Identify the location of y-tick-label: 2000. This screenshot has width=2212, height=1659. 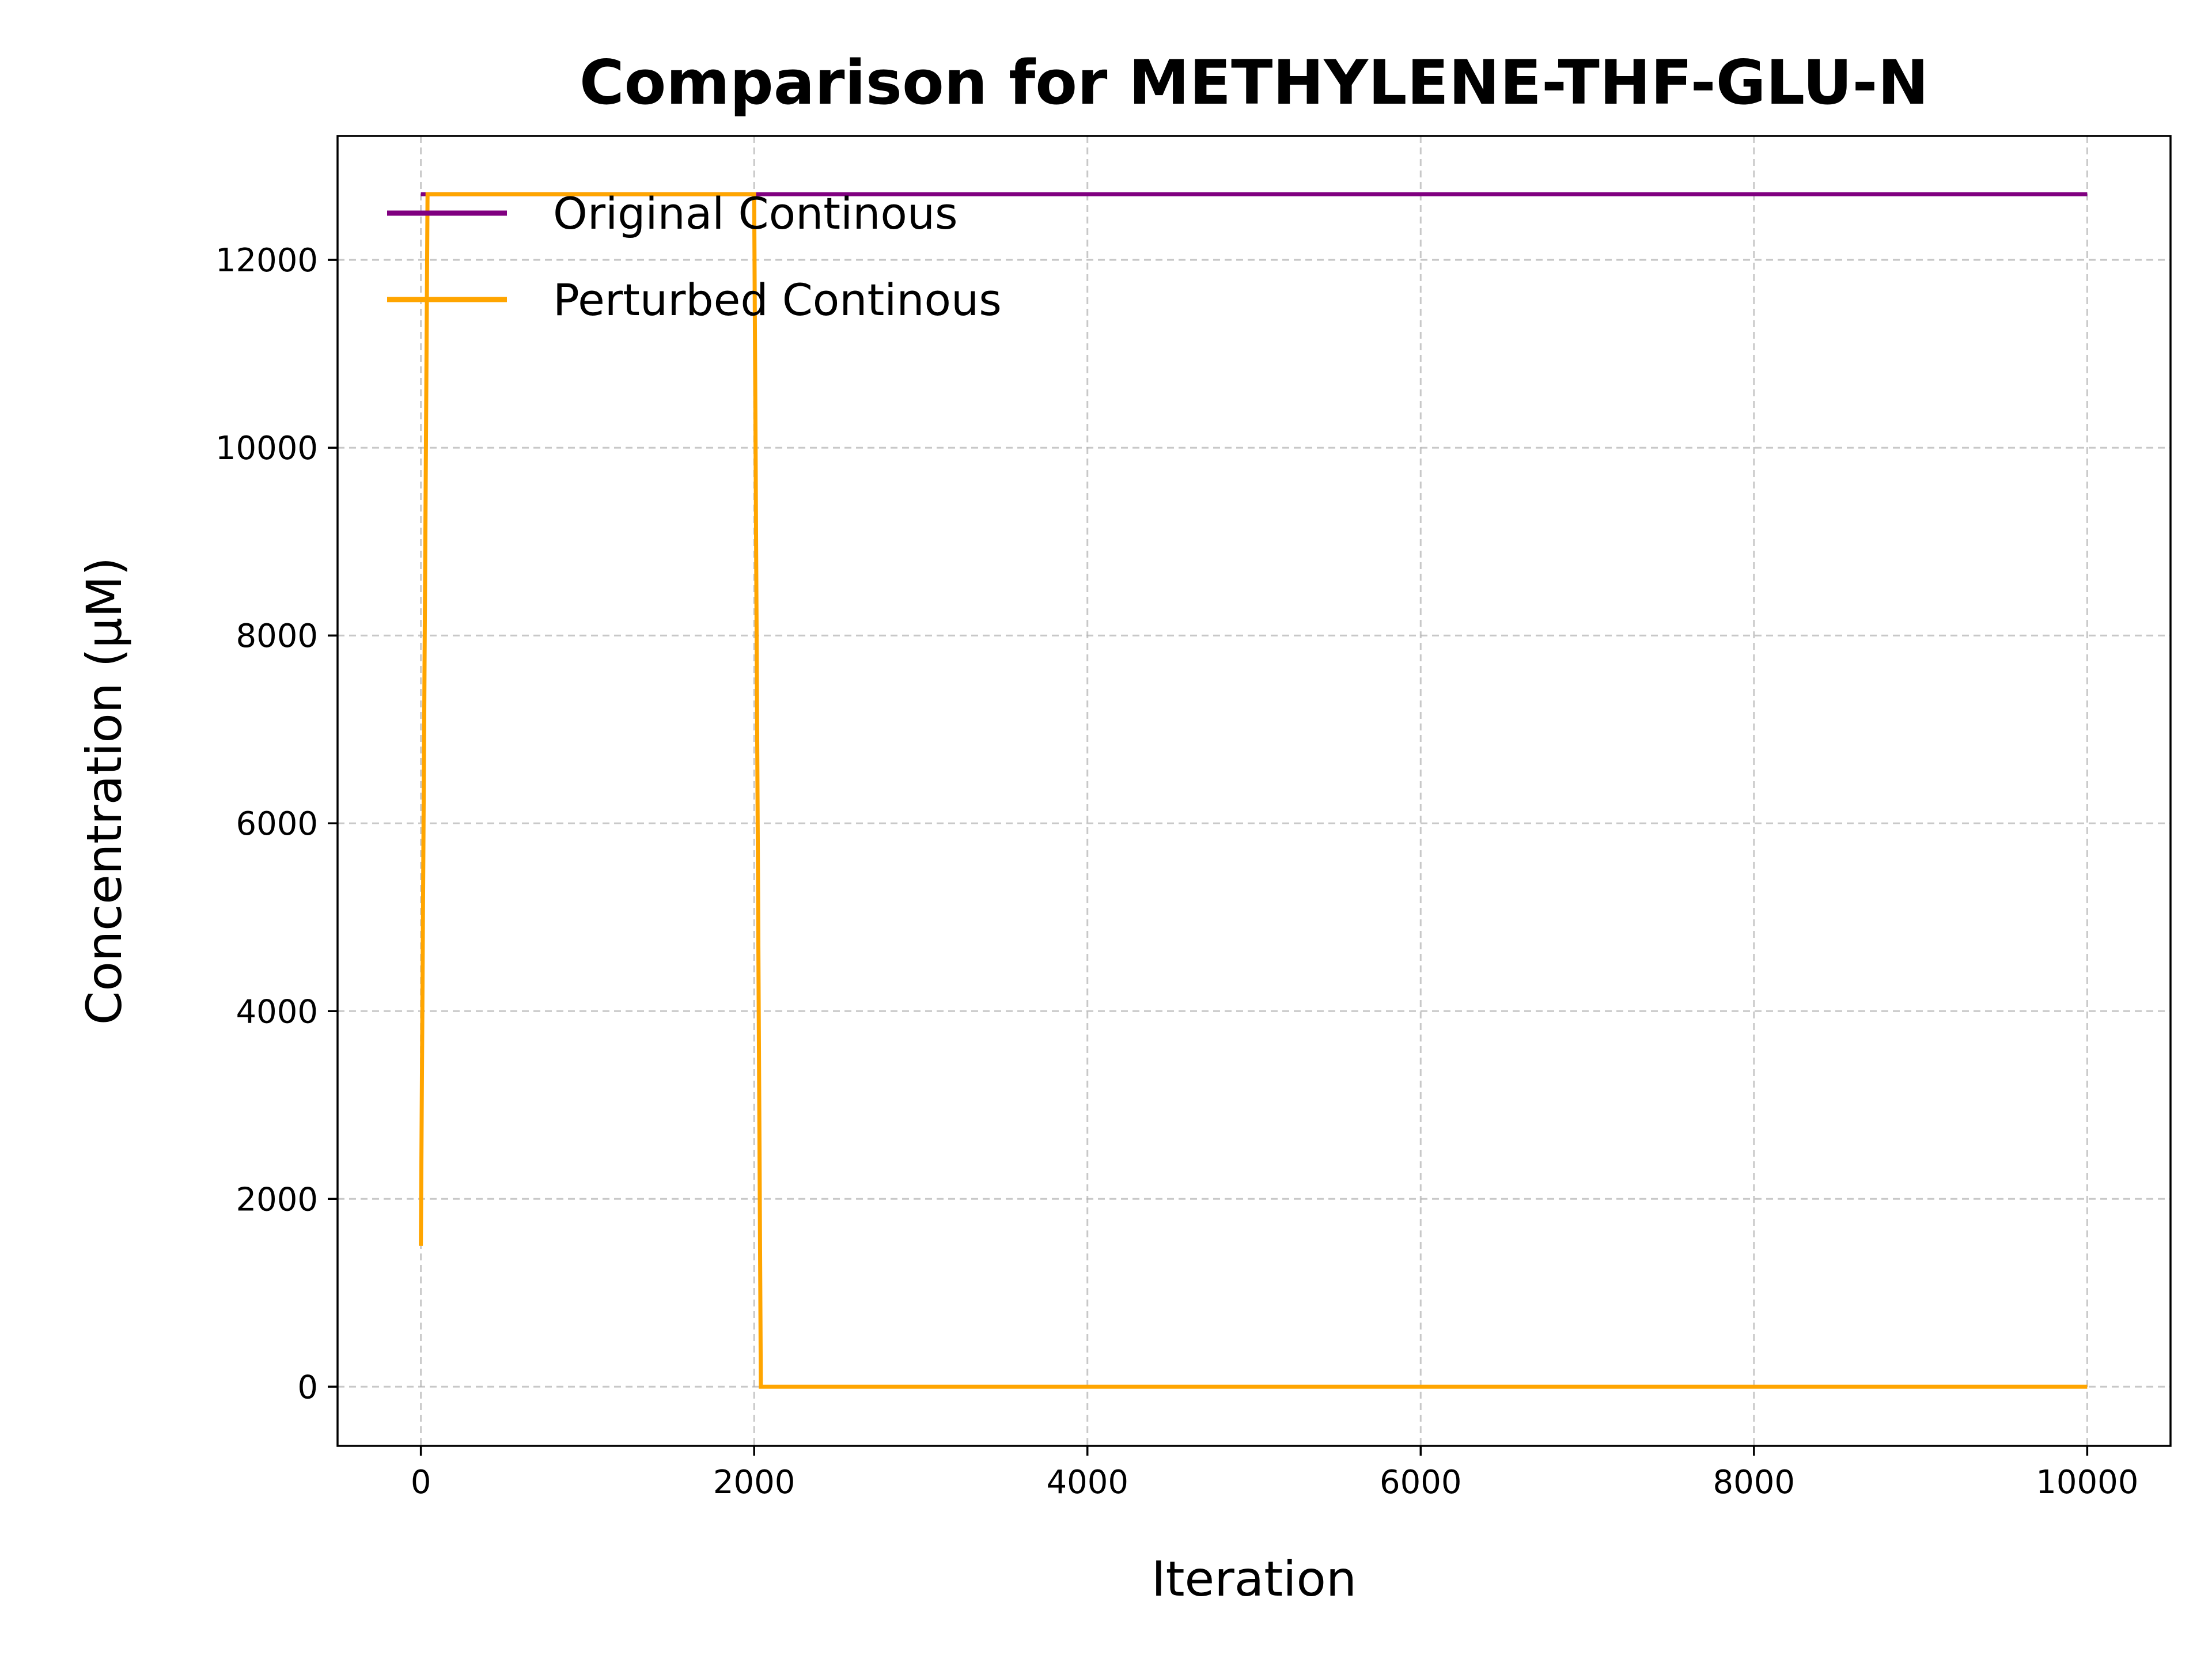
(277, 1199).